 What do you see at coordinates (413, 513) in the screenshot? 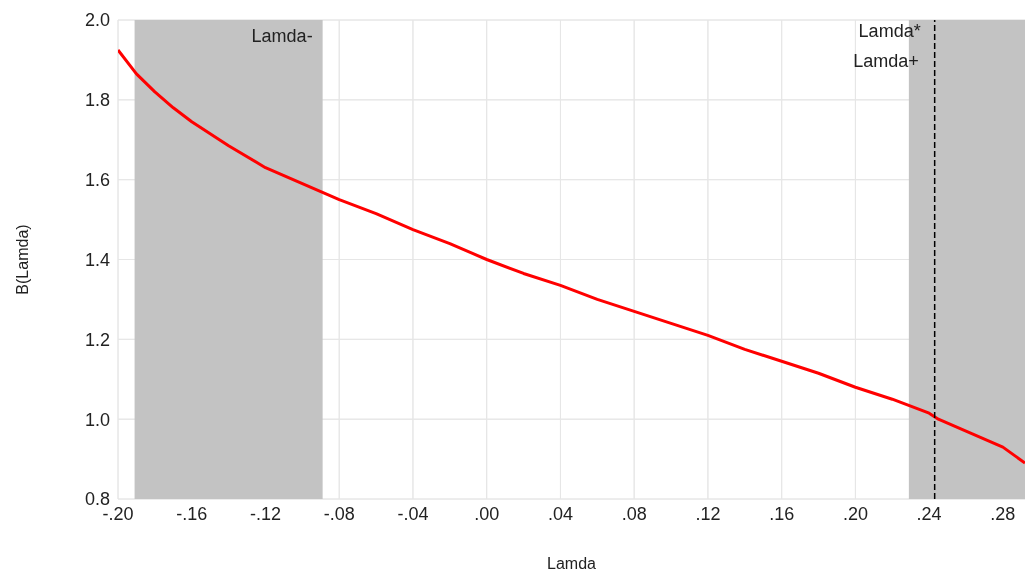
I see `x-tick-label: -.04` at bounding box center [413, 513].